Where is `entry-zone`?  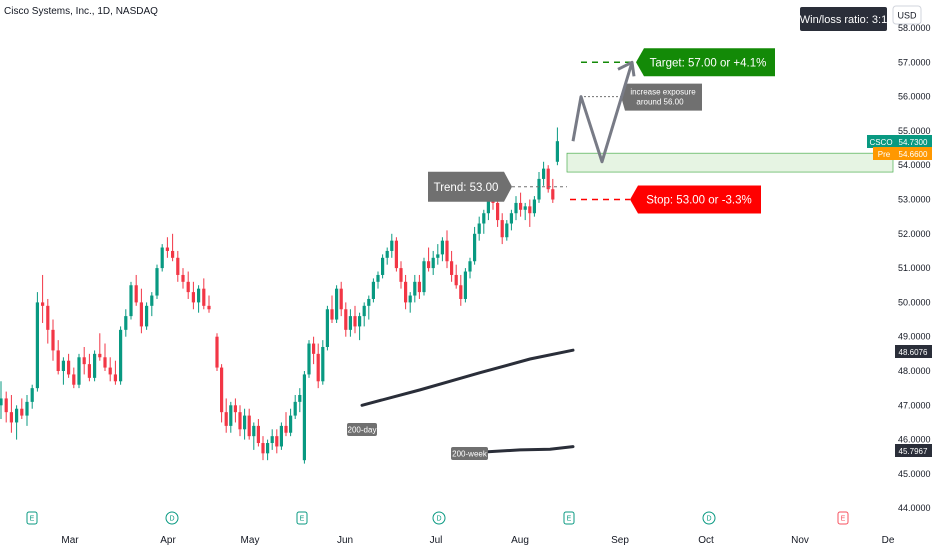 entry-zone is located at coordinates (730, 162).